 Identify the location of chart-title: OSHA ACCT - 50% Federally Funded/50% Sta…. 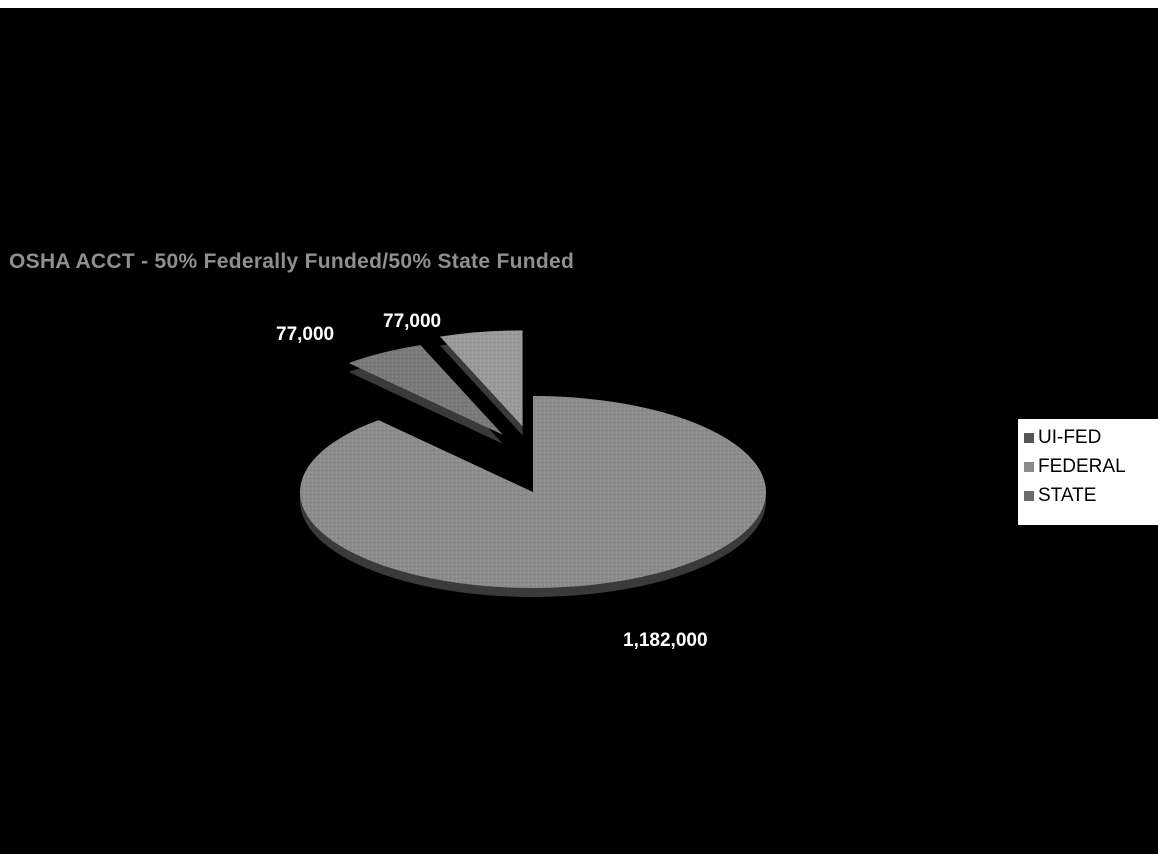
(292, 261).